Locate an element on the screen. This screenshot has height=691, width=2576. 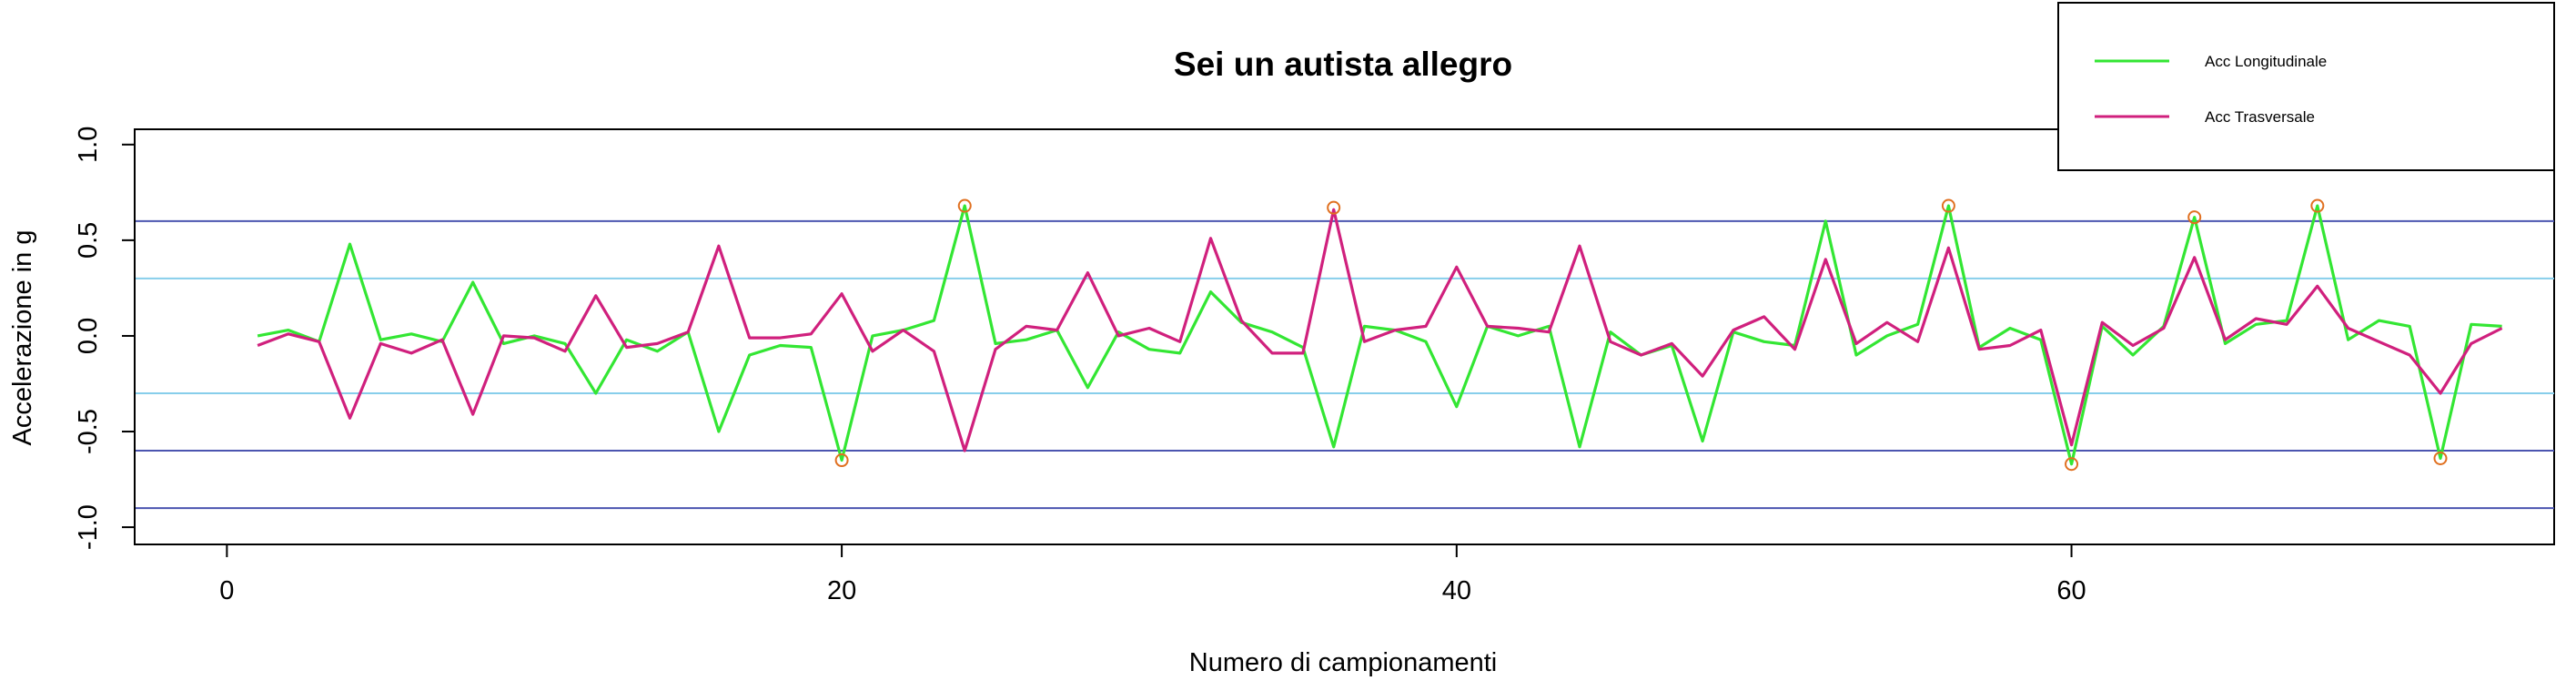
x-tick-label-1: 20 is located at coordinates (841, 590).